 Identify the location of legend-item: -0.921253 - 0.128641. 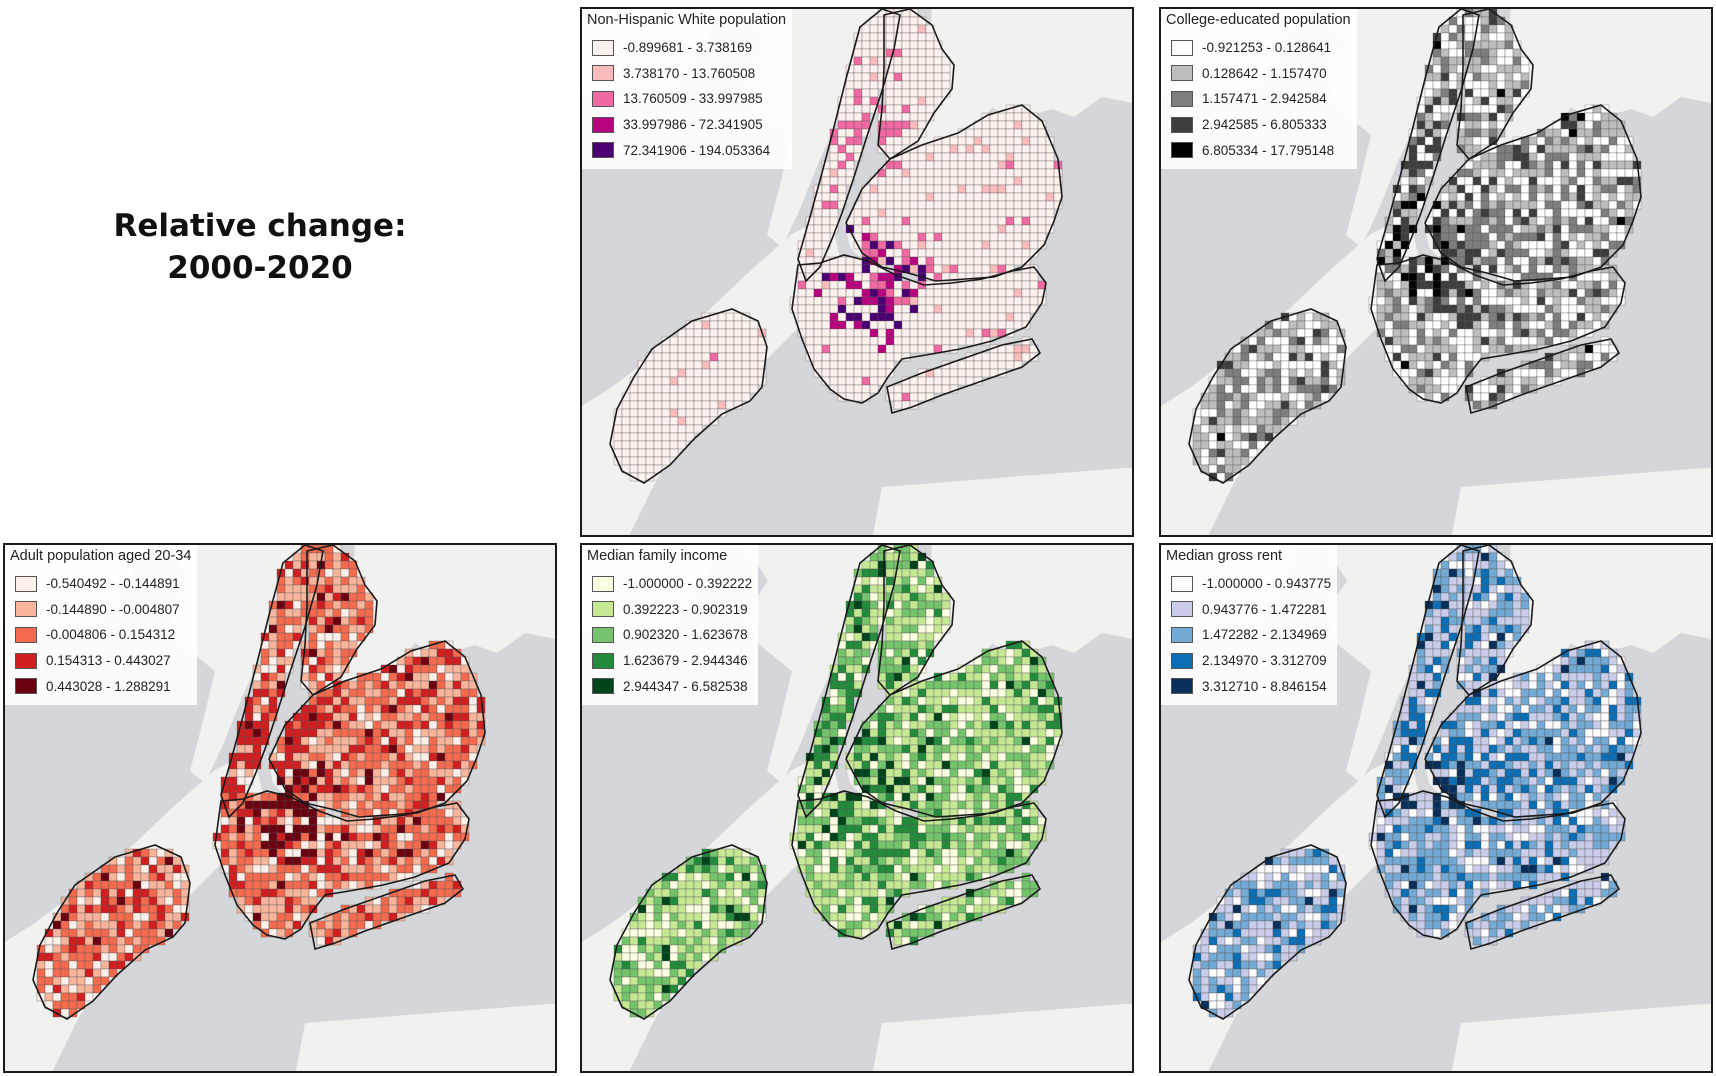
(1258, 48).